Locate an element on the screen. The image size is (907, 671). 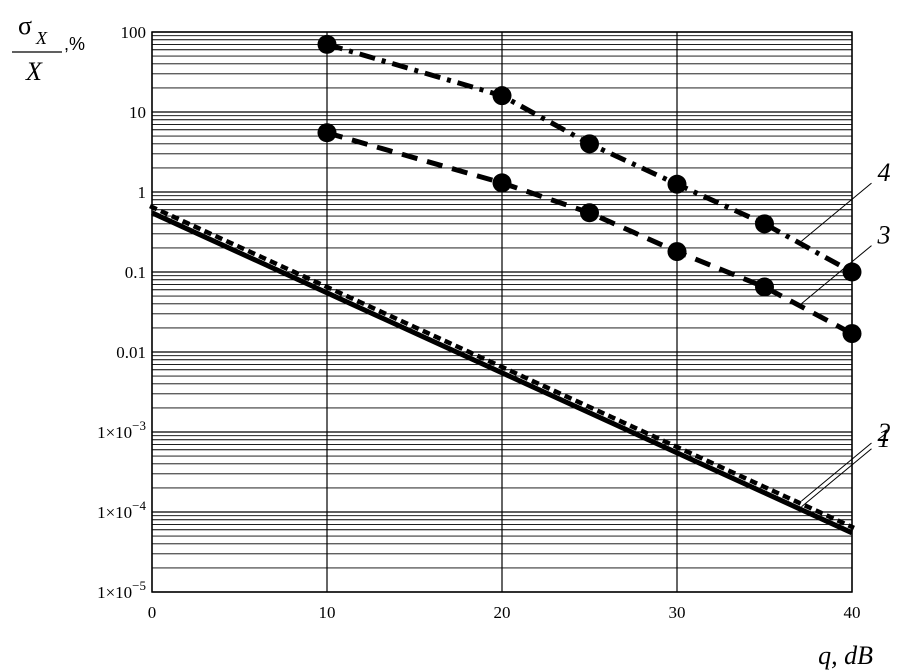
curve-1-label: 1 is located at coordinates (884, 438).